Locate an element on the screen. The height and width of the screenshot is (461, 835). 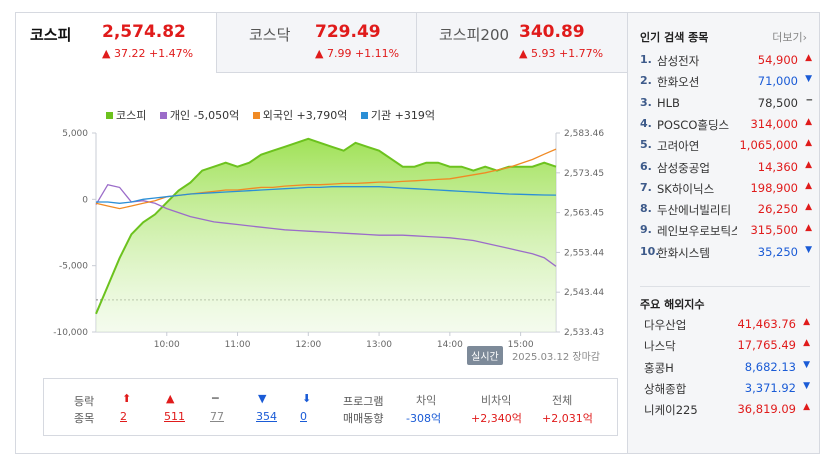
breadth-arrow-icon: ━ is located at coordinates (215, 398).